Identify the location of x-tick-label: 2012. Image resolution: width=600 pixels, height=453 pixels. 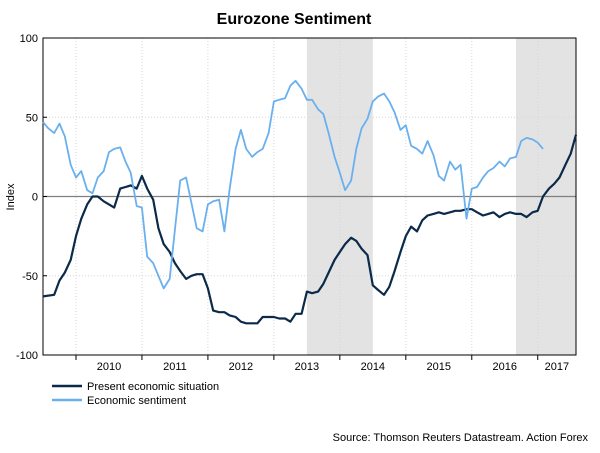
(241, 367).